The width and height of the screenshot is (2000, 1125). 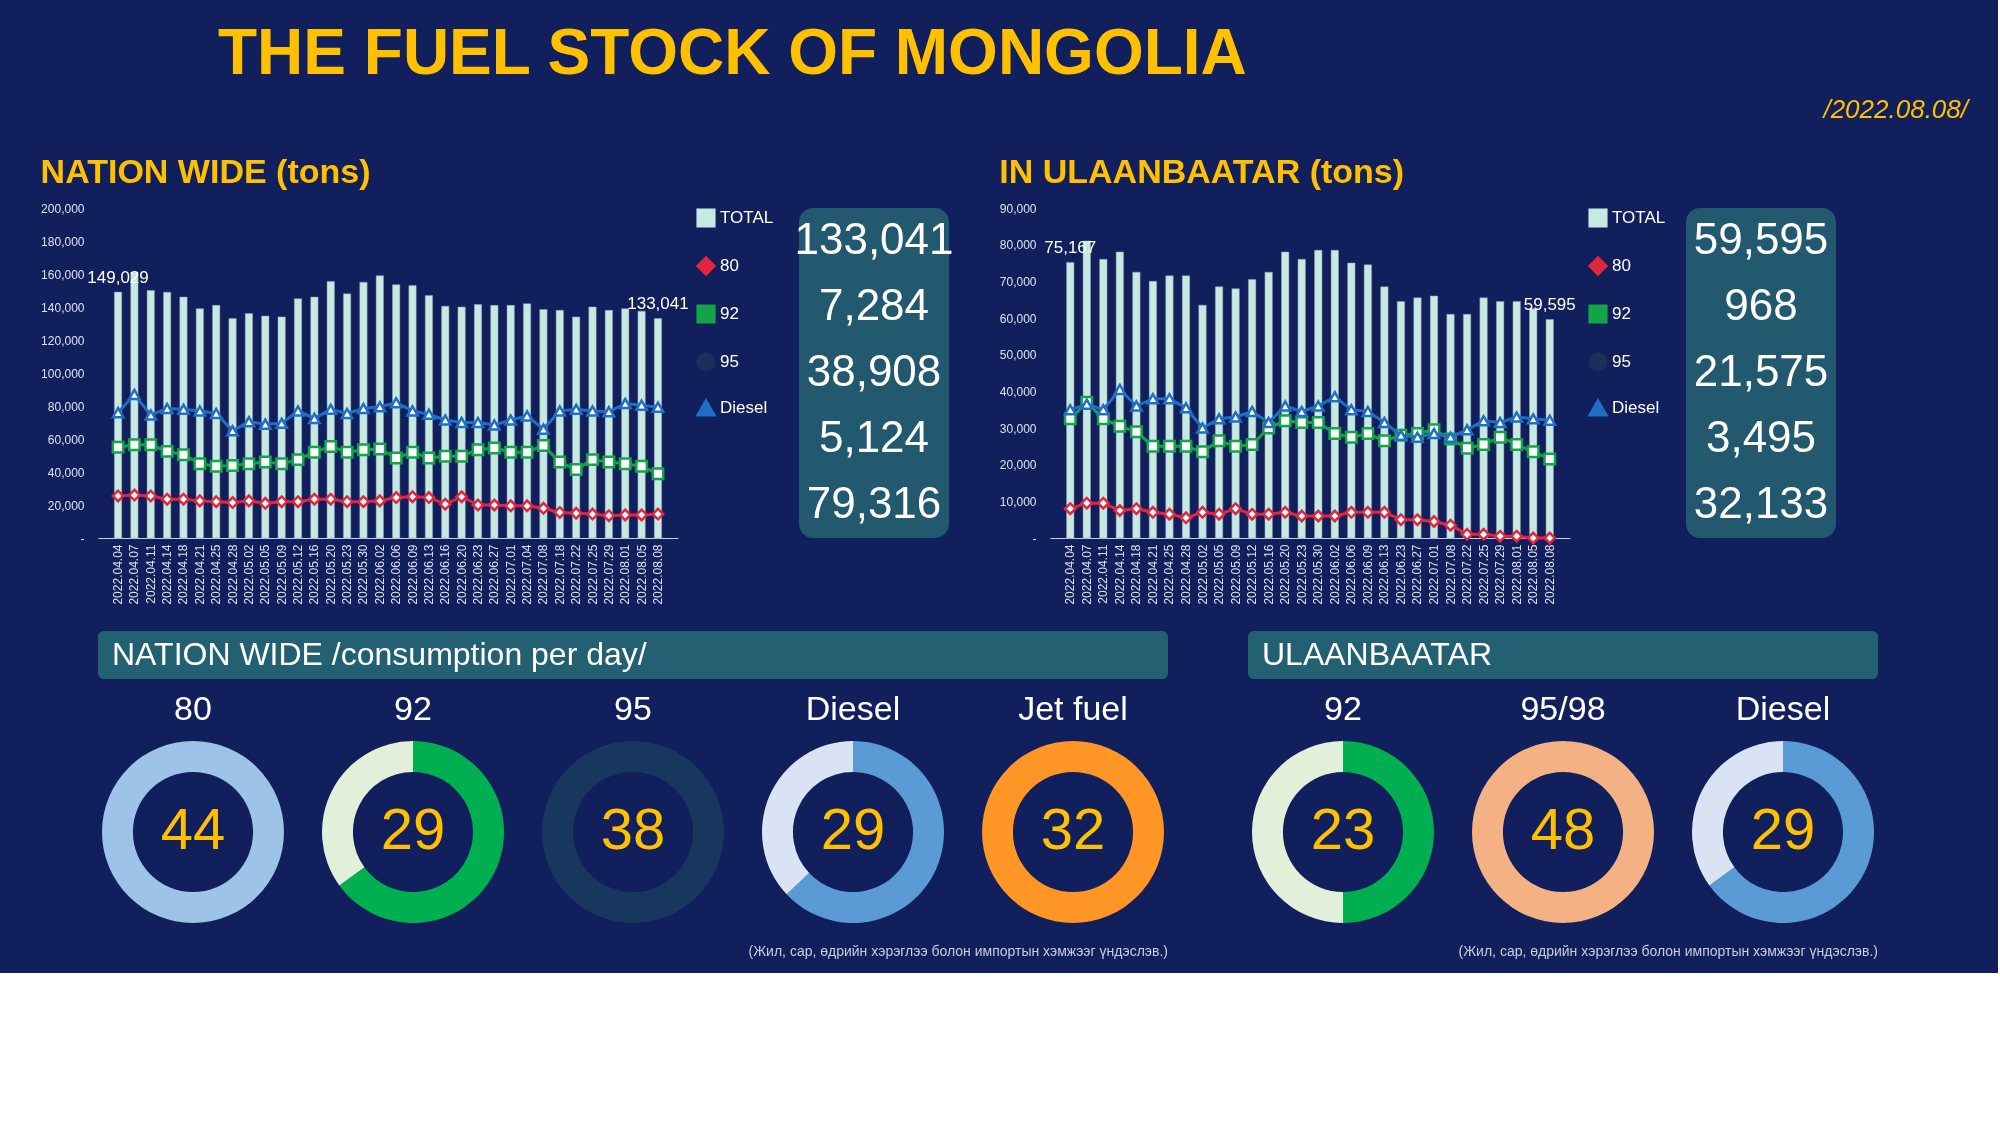 I want to click on data-label: 133,041, so click(x=658, y=304).